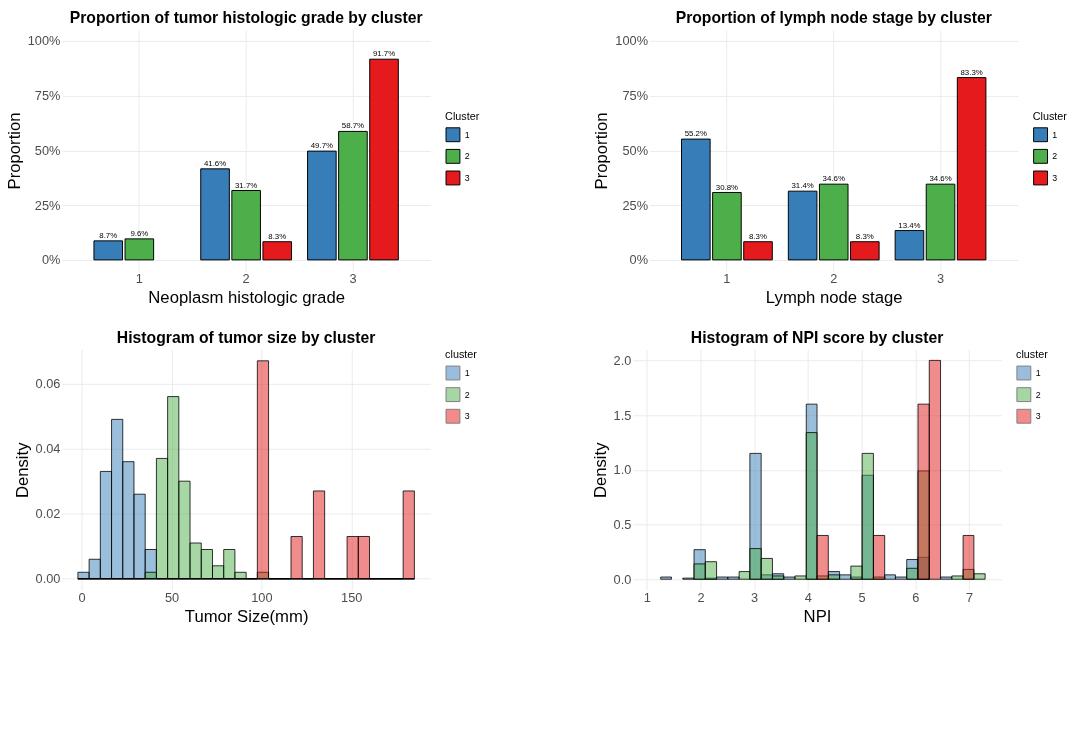 Image resolution: width=1072 pixels, height=734 pixels. I want to click on data-label: 55.2%, so click(695, 134).